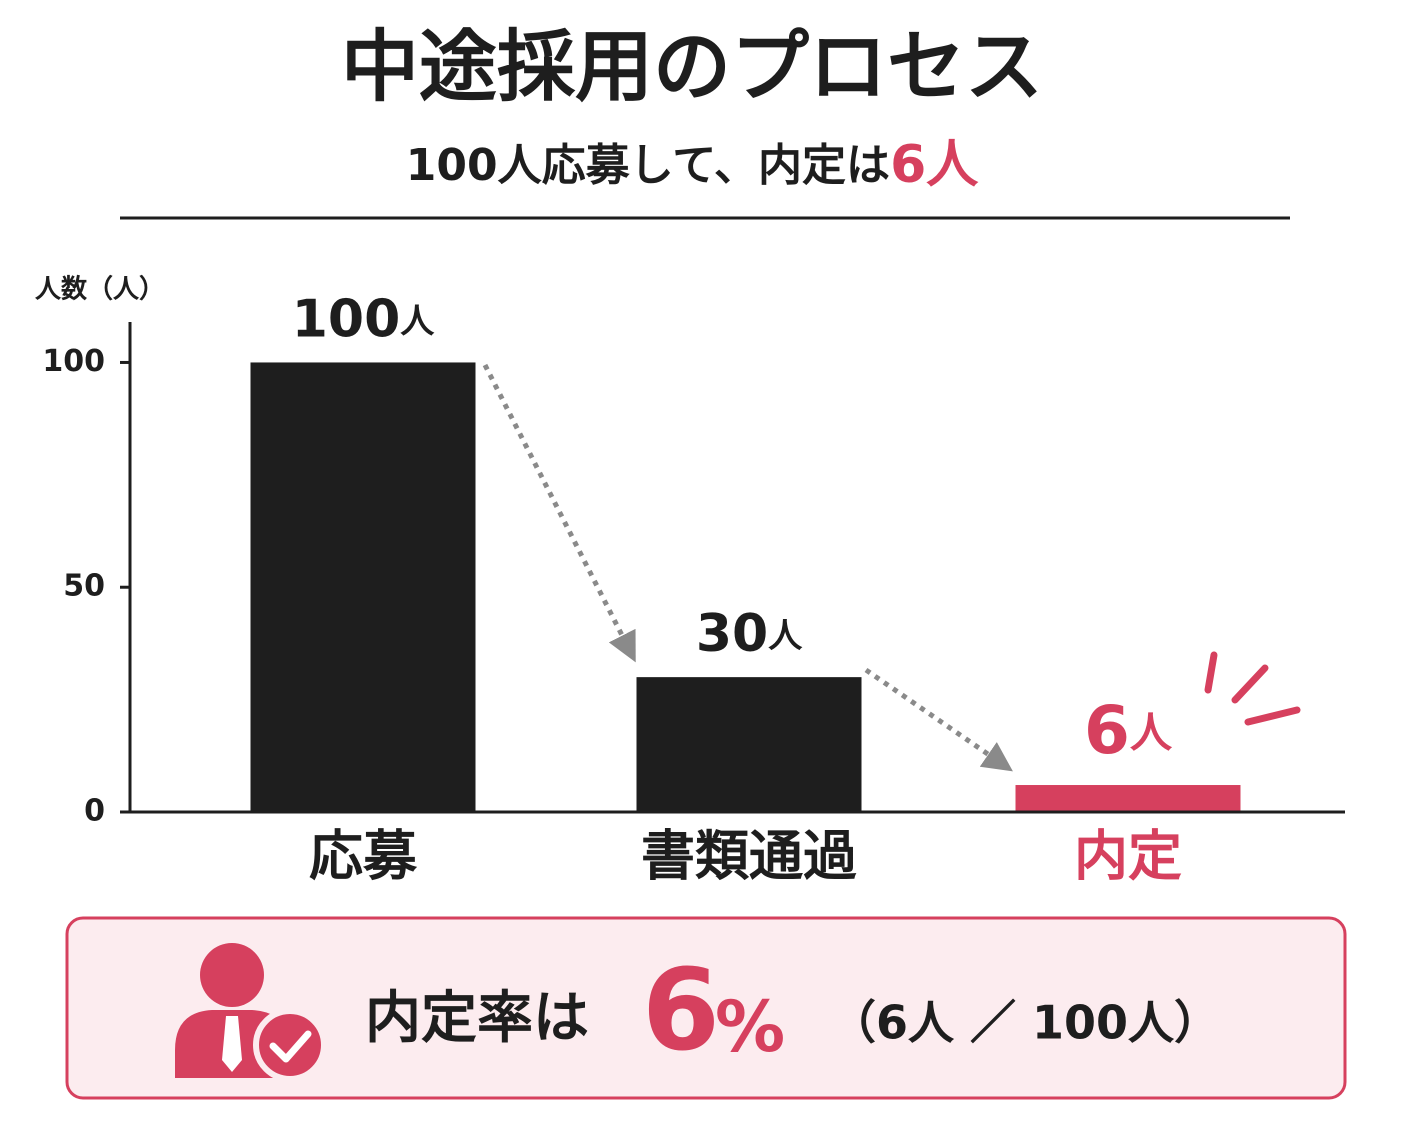 The height and width of the screenshot is (1122, 1402). I want to click on x-tick-label: 書類通過, so click(749, 856).